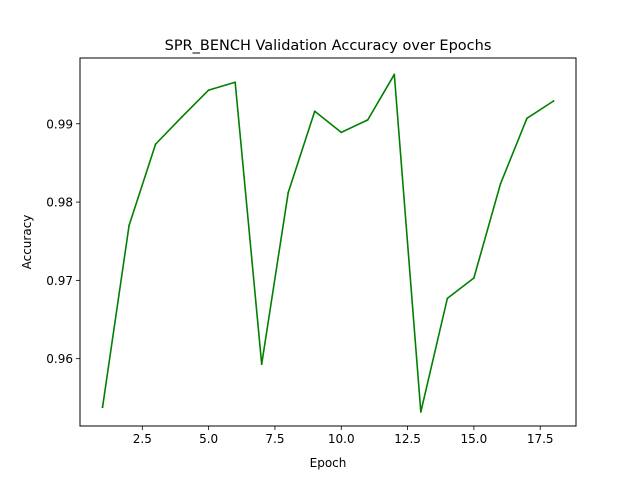  Describe the element at coordinates (328, 463) in the screenshot. I see `x-axis-label: Epoch` at that location.